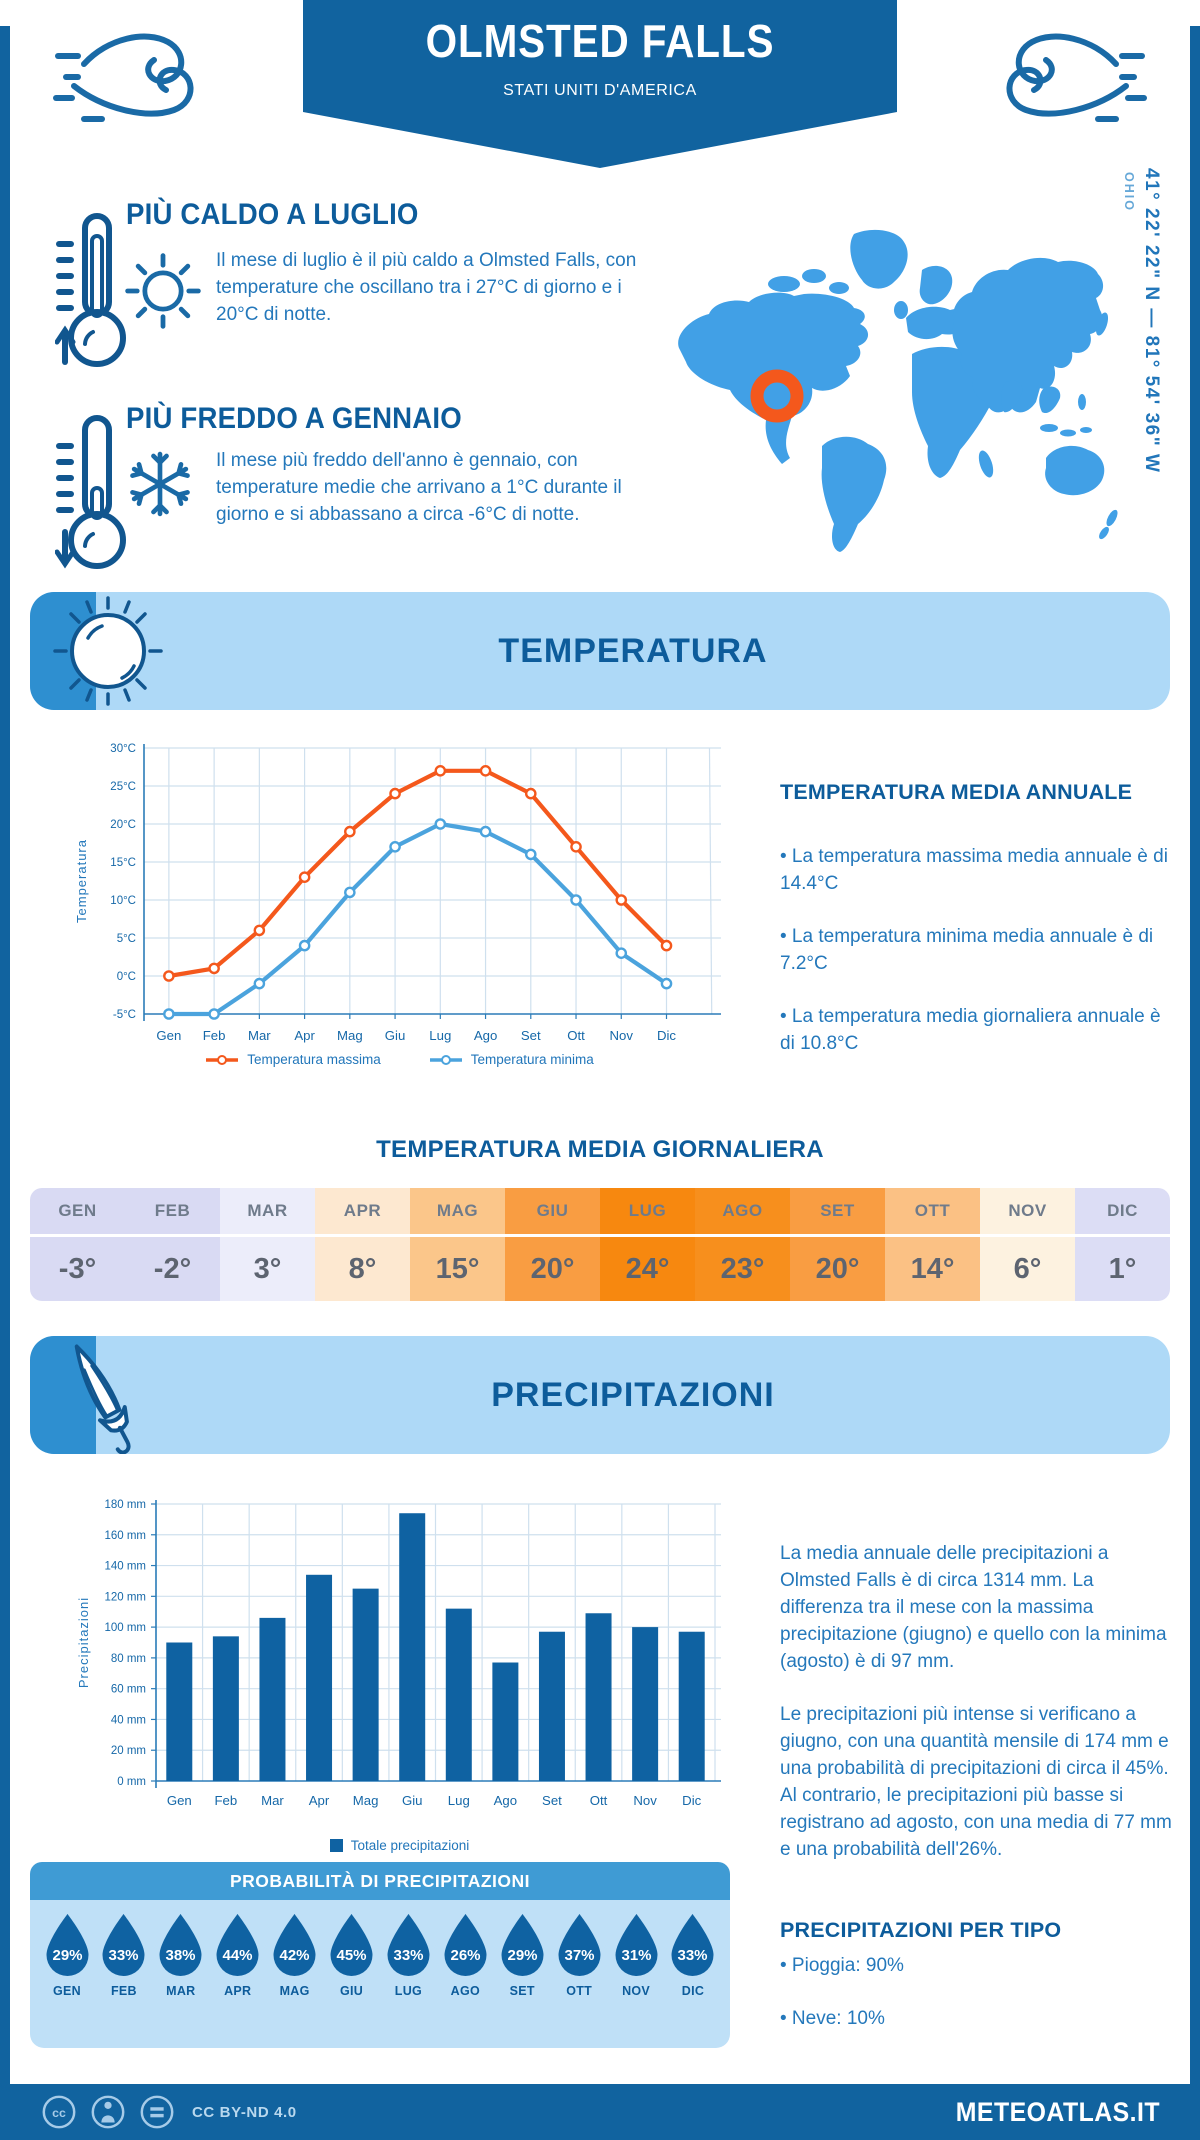 The height and width of the screenshot is (2140, 1200). What do you see at coordinates (179, 1800) in the screenshot?
I see `svg-text: Gen` at bounding box center [179, 1800].